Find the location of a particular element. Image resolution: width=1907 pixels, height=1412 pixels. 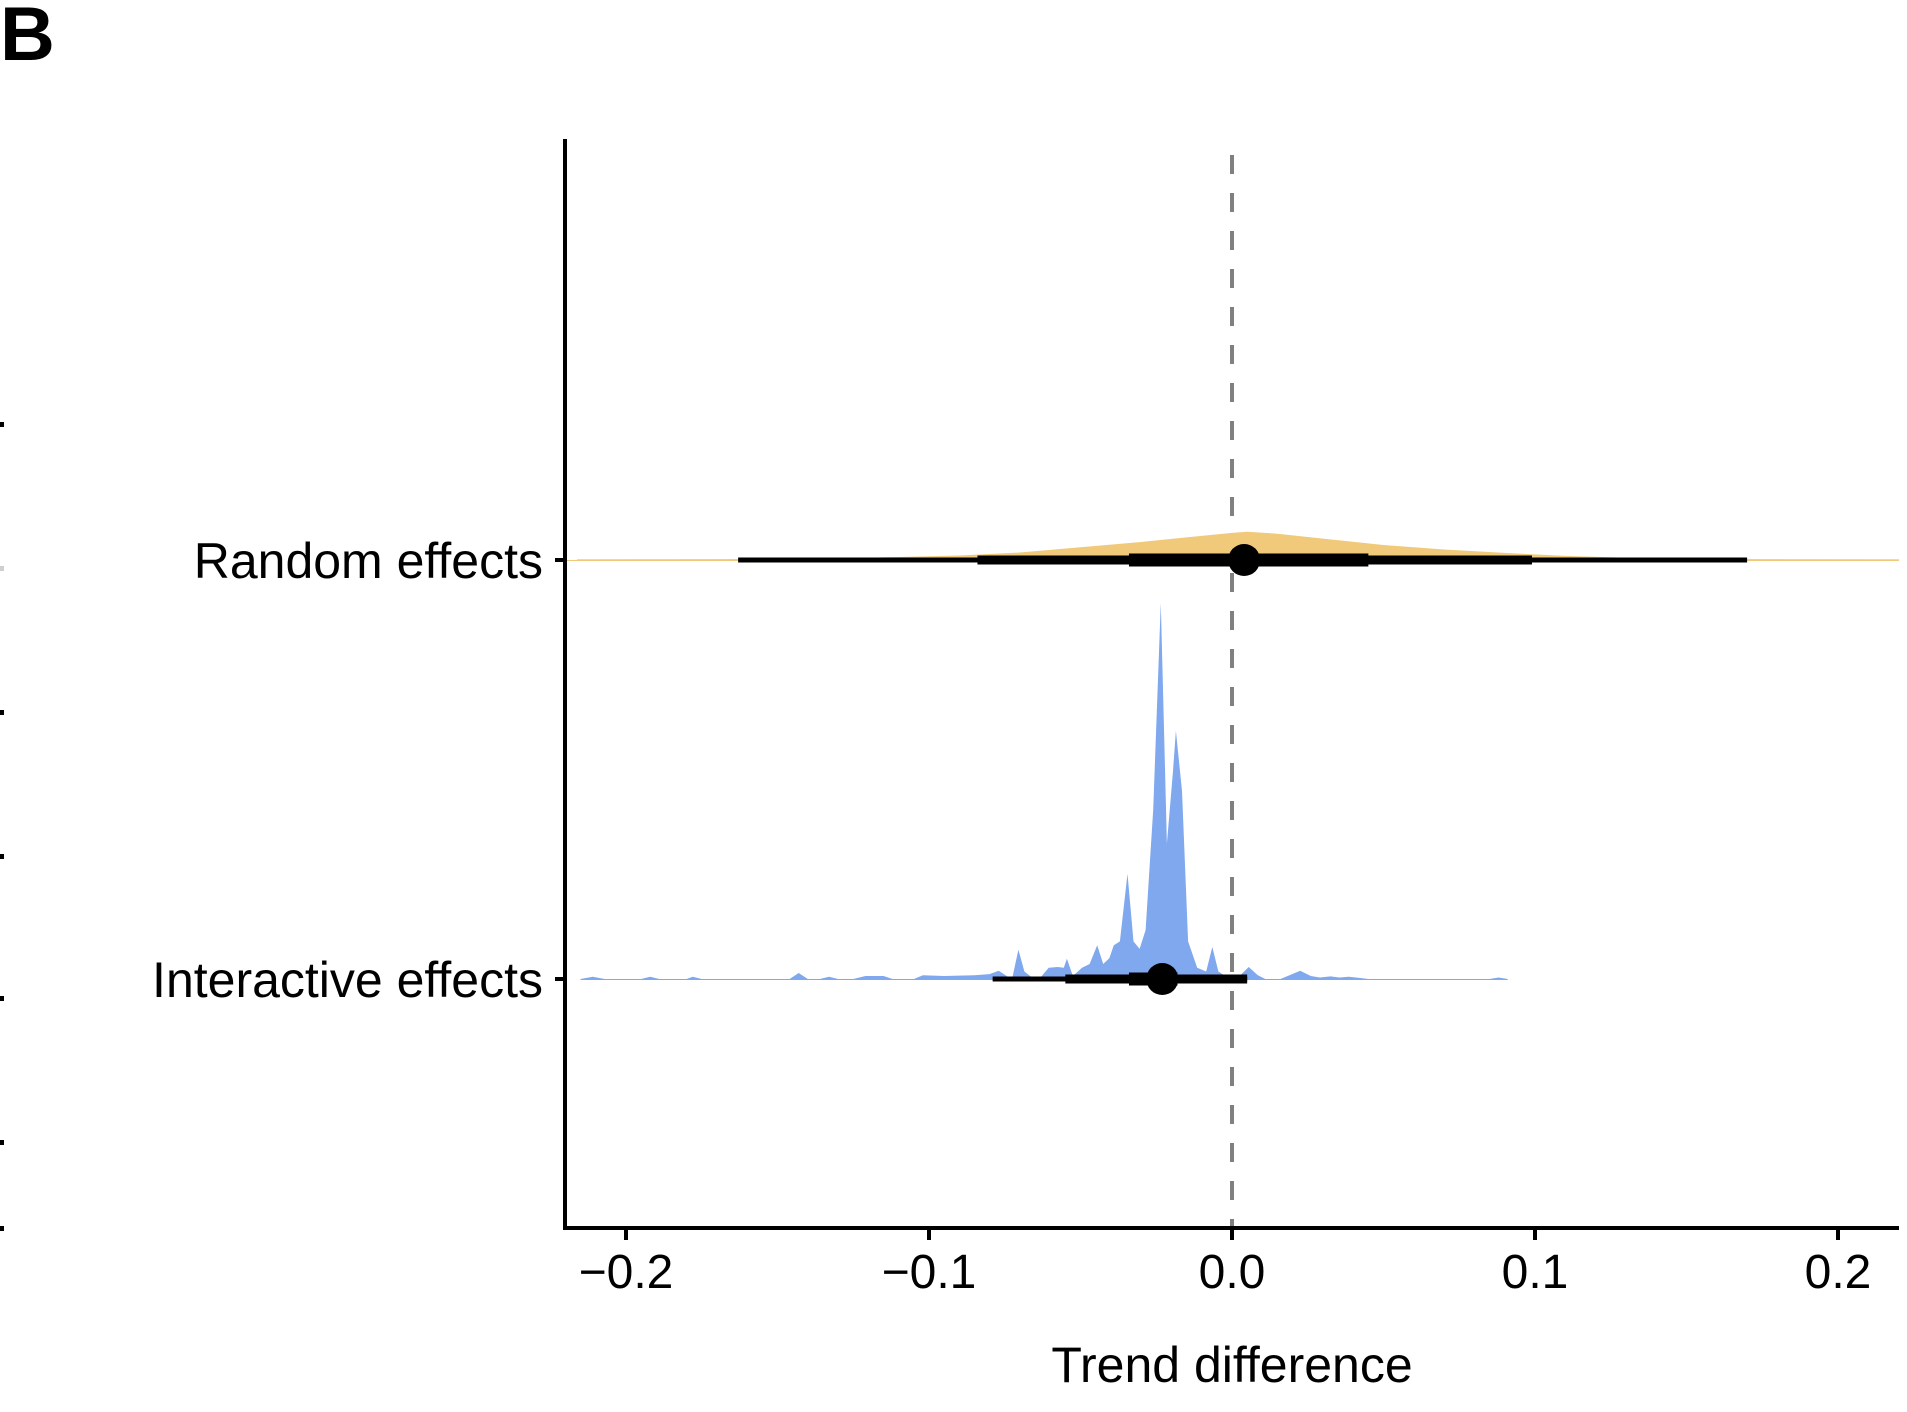

x-axis-ticks: −0.2 −0.1 0.0 0.1 0.2 is located at coordinates (1225, 1263).